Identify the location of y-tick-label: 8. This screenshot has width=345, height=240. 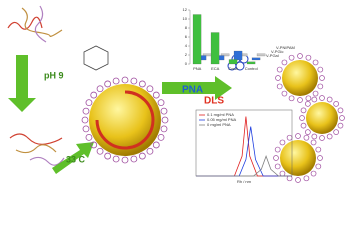
(186, 27).